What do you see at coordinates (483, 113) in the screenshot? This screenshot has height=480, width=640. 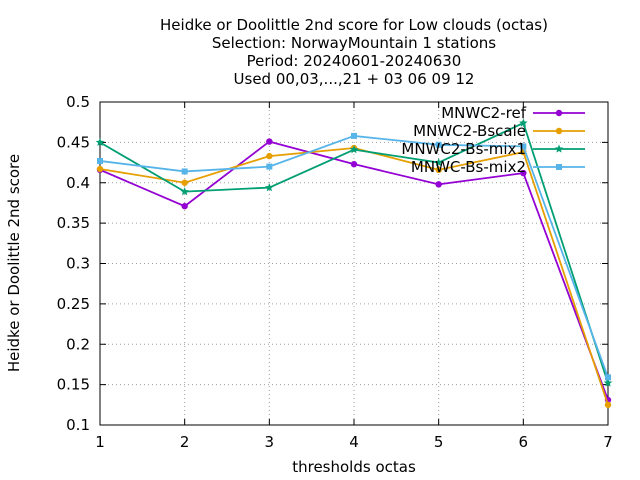 I see `legend-label: MNWC2-ref` at bounding box center [483, 113].